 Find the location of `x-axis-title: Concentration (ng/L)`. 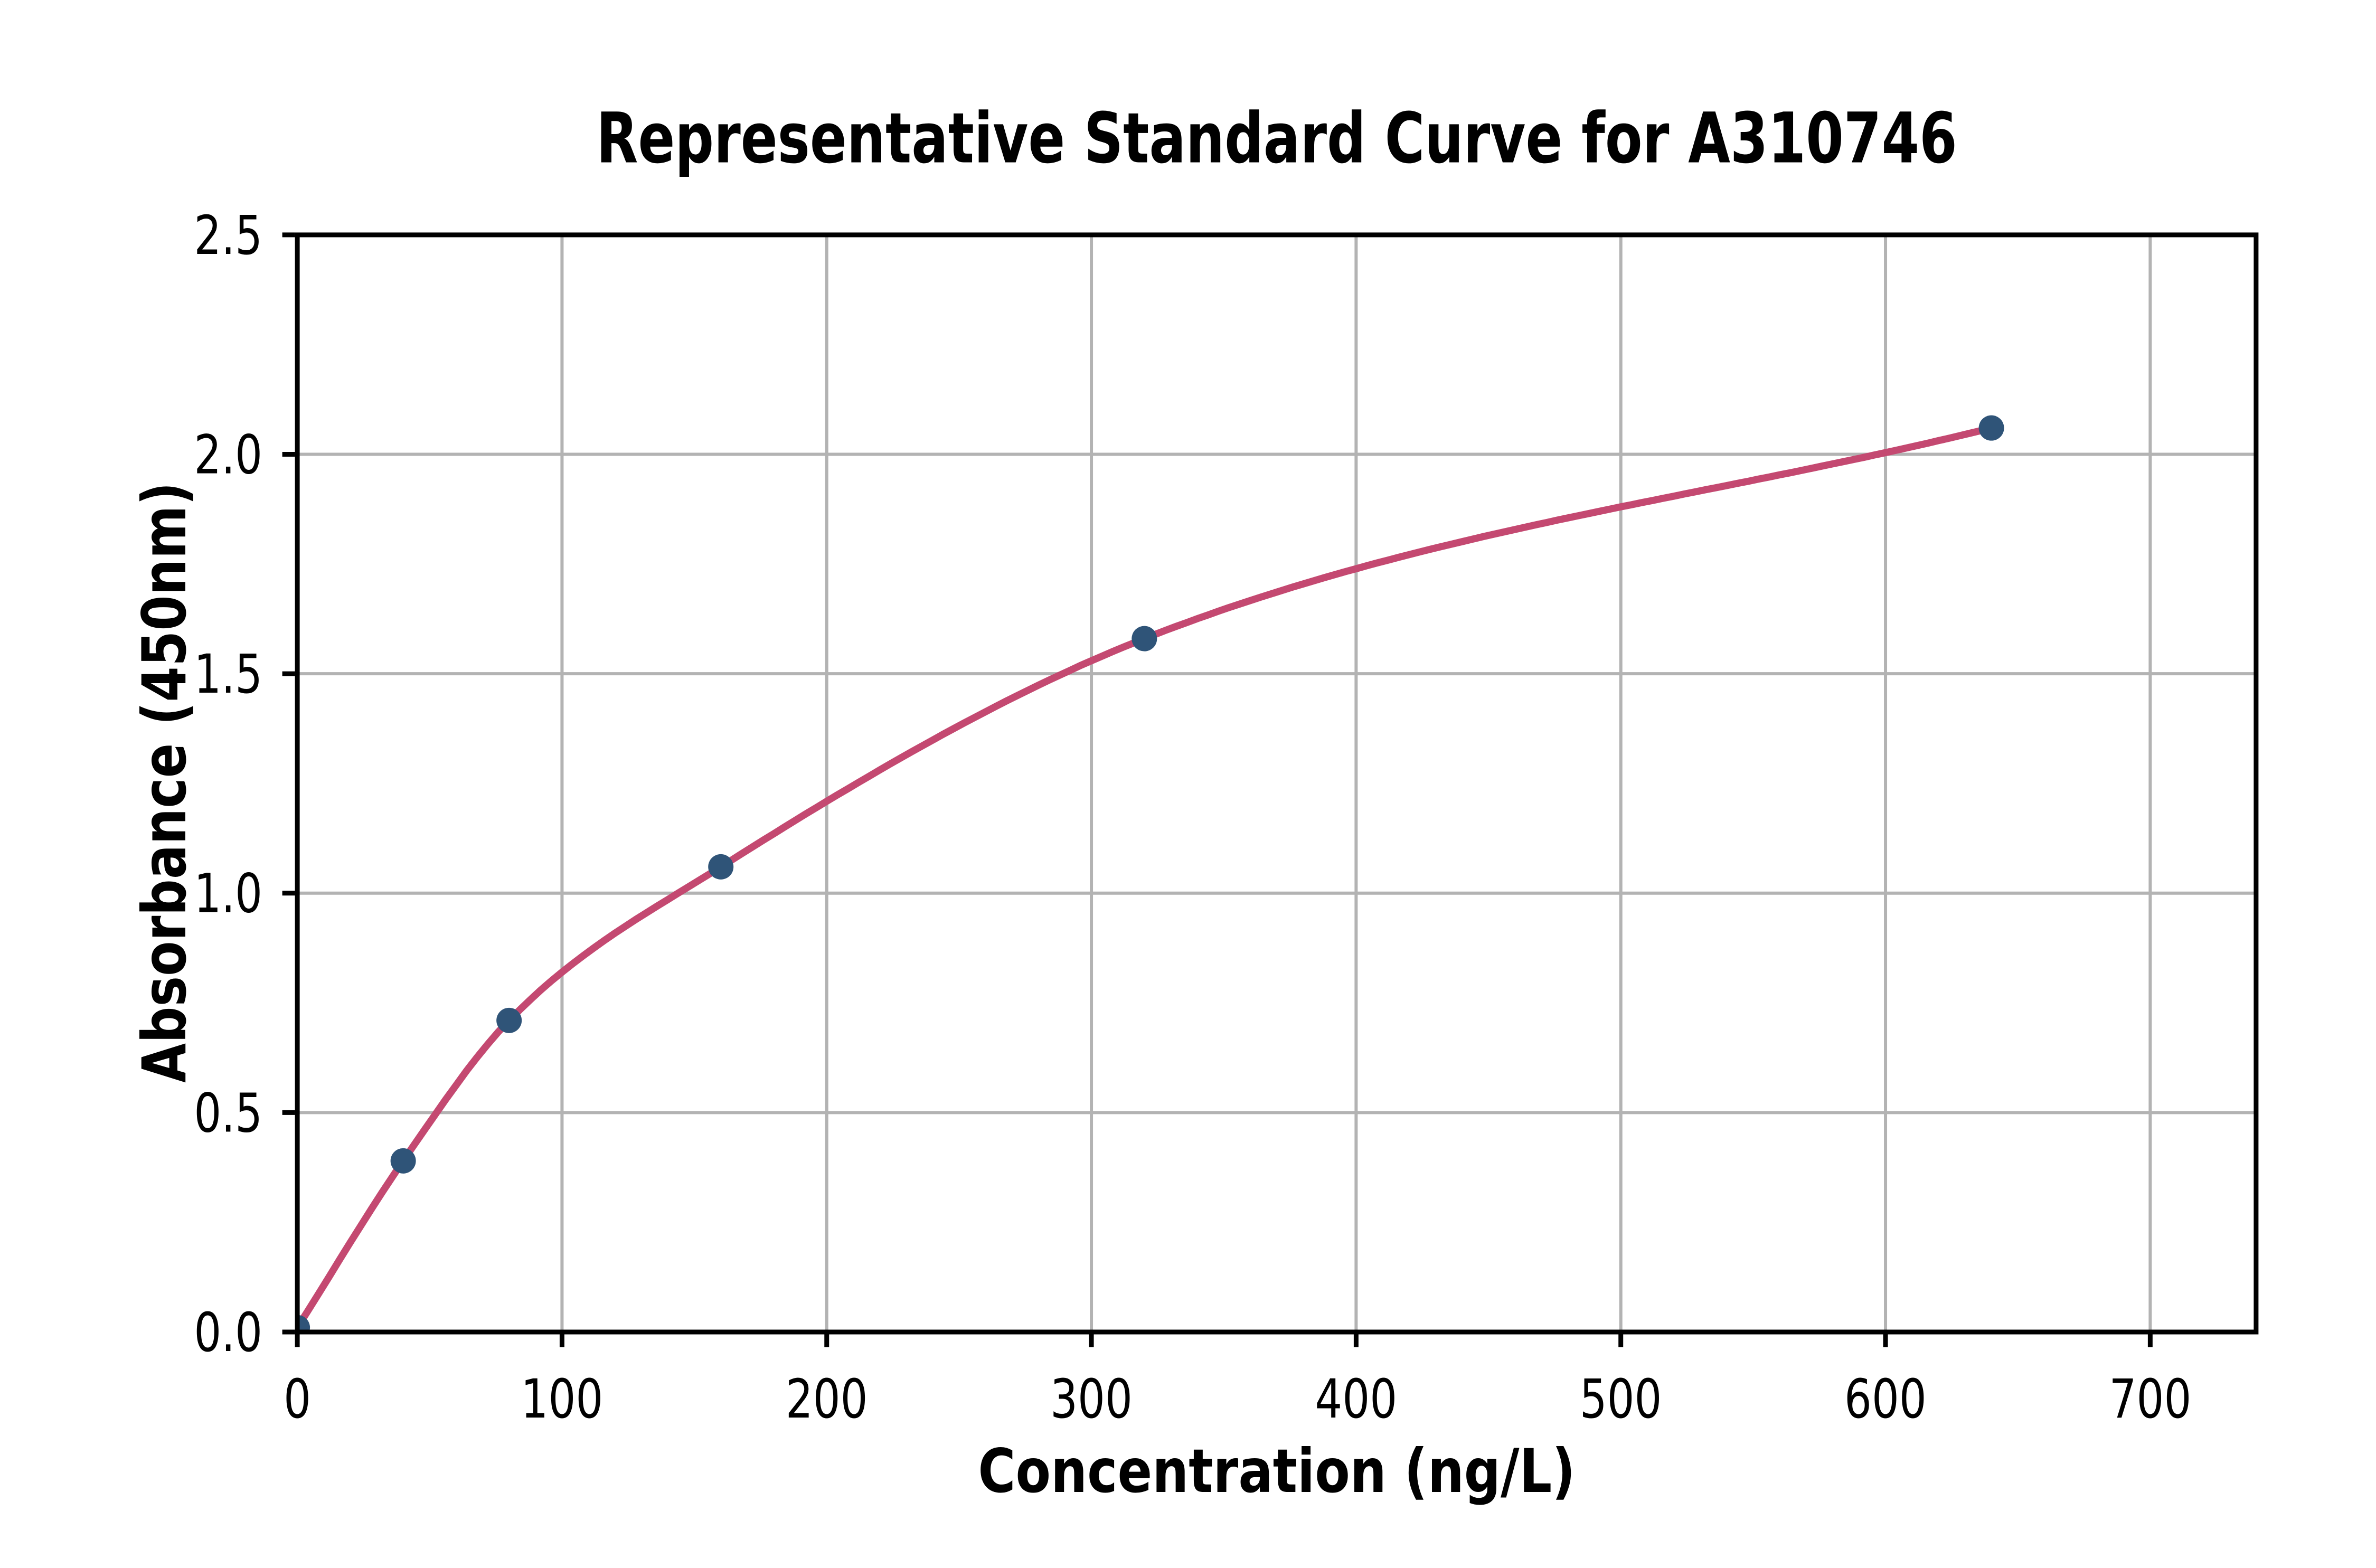

x-axis-title: Concentration (ng/L) is located at coordinates (1277, 1471).